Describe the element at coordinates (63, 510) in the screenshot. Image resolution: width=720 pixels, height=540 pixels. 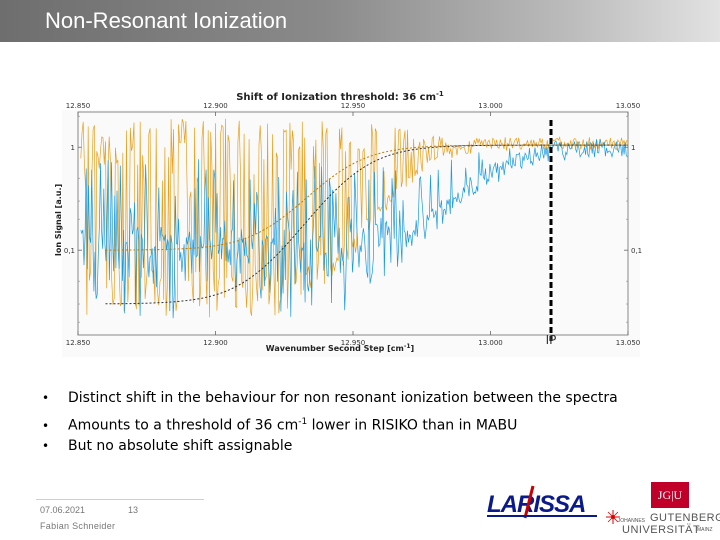
I see `footer-date: 07.06.2021` at that location.